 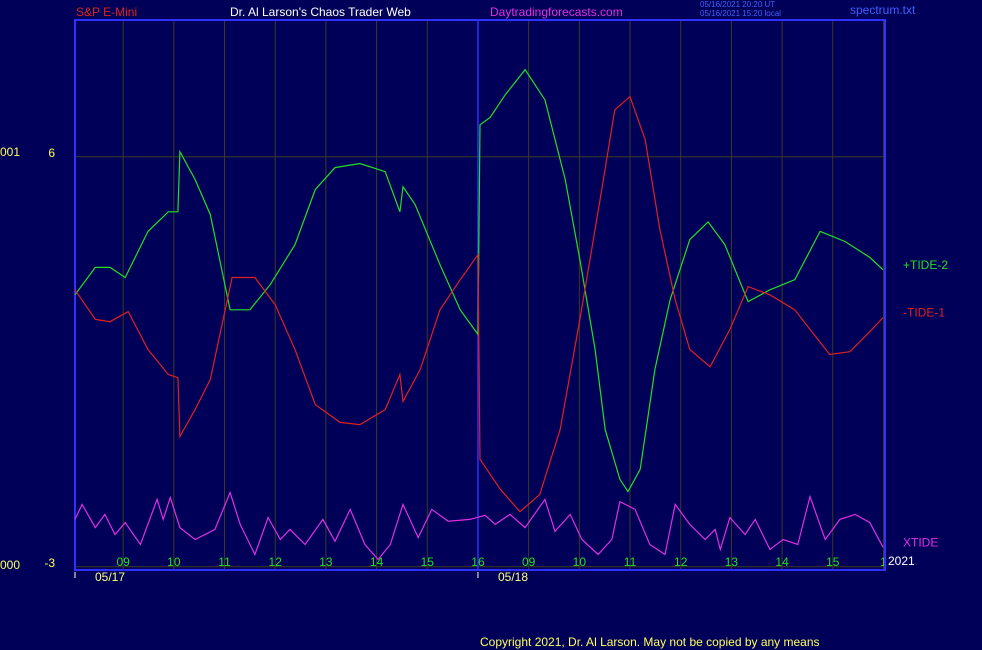 What do you see at coordinates (924, 313) in the screenshot?
I see `legend-label: -TIDE-1` at bounding box center [924, 313].